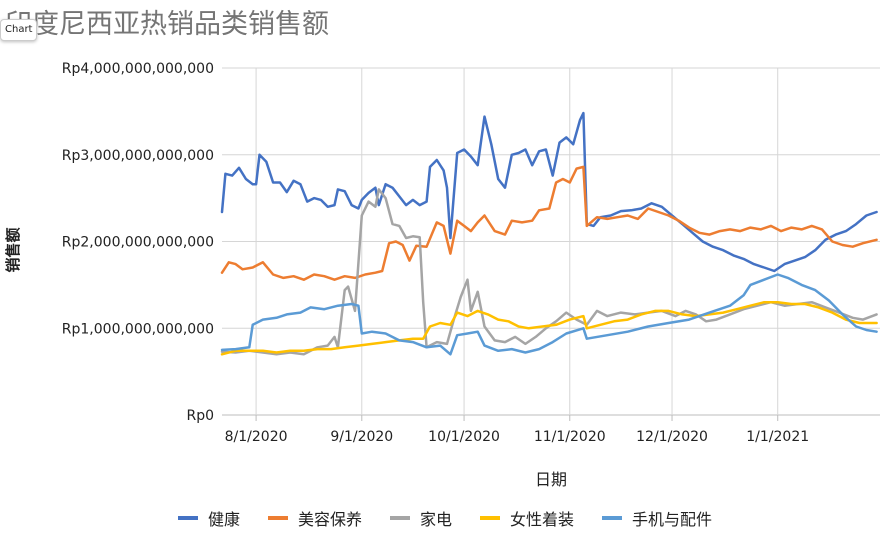 This screenshot has width=890, height=538. I want to click on legend-item: 手机与配件, so click(657, 518).